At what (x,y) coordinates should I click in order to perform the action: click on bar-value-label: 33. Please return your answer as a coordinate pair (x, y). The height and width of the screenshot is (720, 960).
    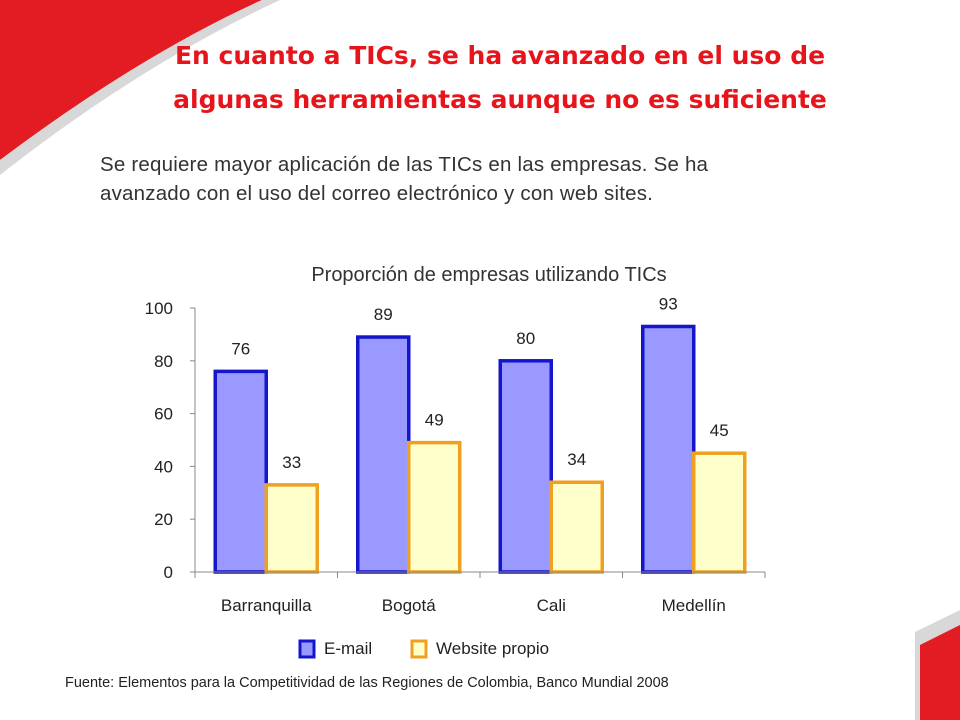
    Looking at the image, I should click on (291, 462).